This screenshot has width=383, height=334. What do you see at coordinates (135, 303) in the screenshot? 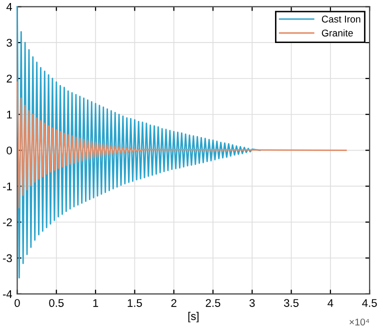
I see `x-tick-label: 1.5` at bounding box center [135, 303].